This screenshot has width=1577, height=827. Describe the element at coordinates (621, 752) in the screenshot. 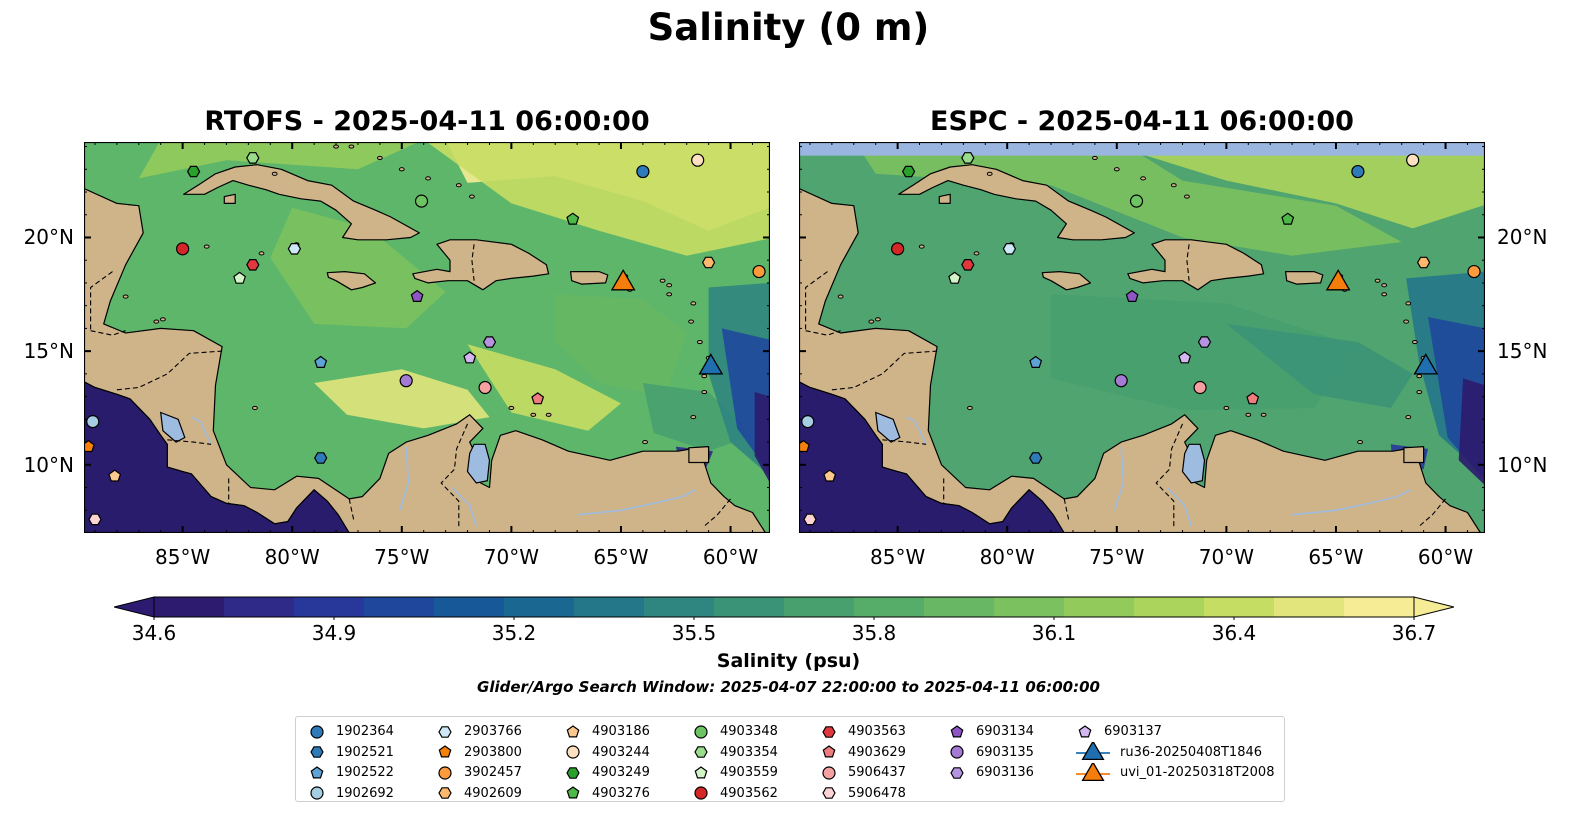

I see `legend-label: 4903244` at that location.